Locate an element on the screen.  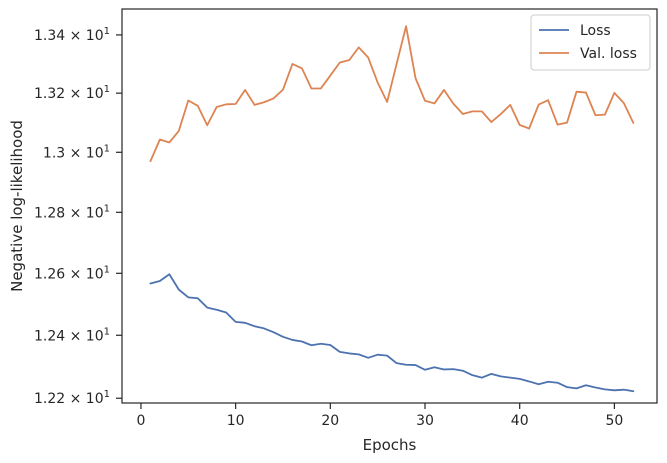
x-tick-label: 0 is located at coordinates (140, 421).